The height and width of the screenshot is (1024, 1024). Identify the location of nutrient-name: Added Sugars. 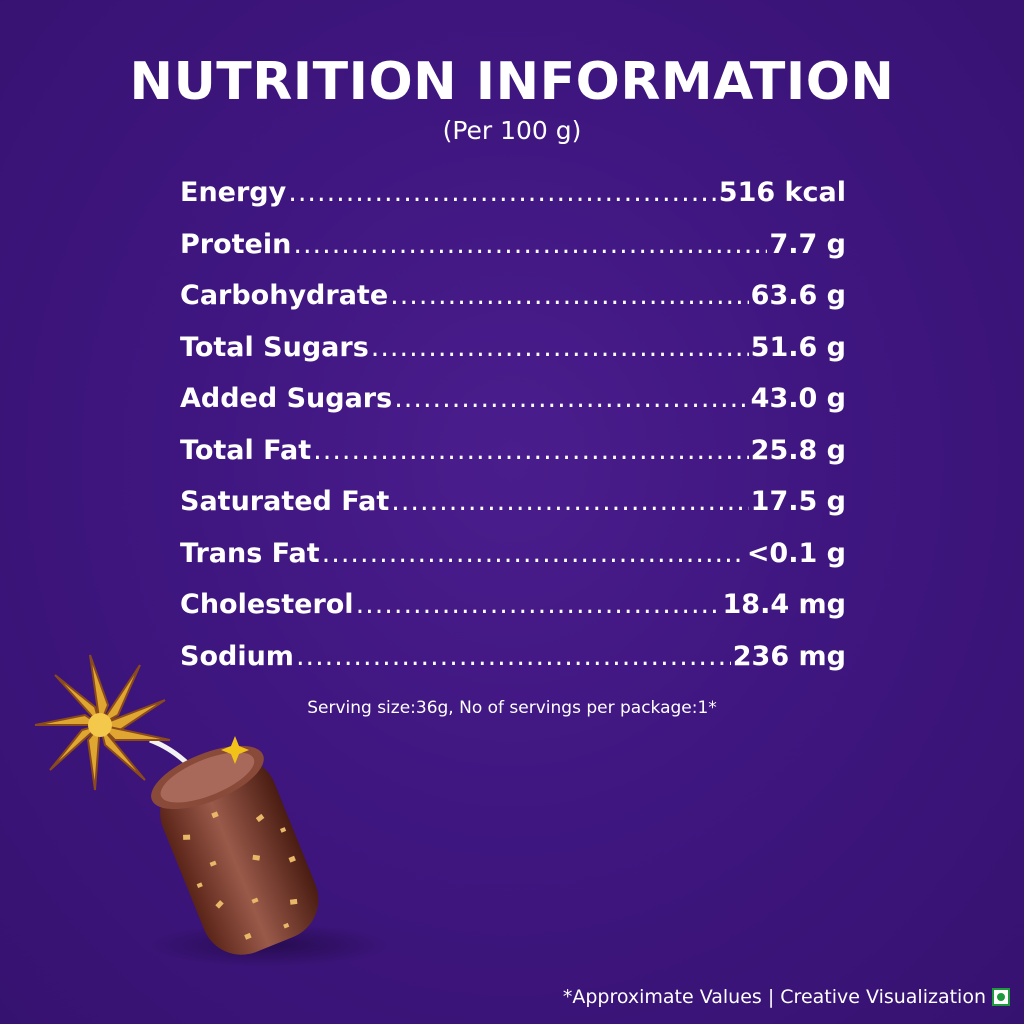
(286, 398).